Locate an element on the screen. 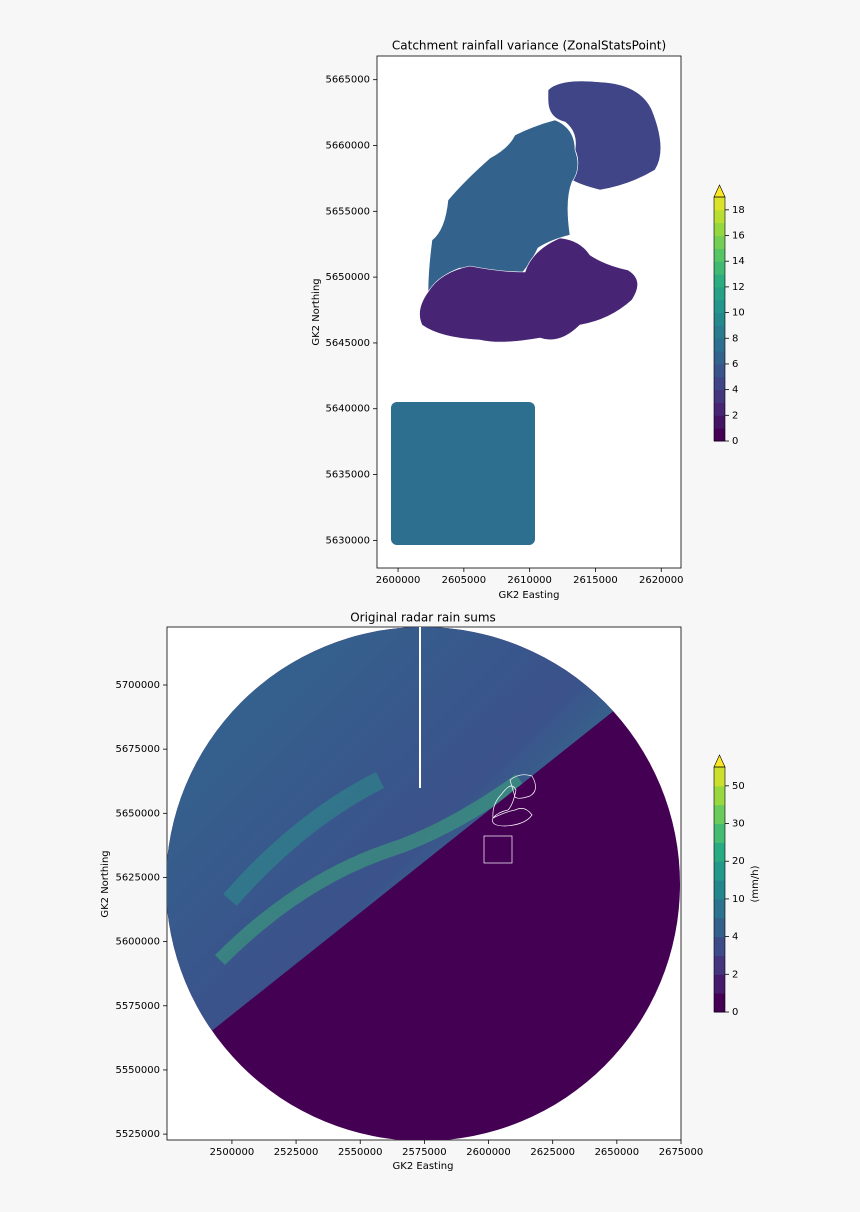 The image size is (860, 1212). x-tick-label: 2575000 is located at coordinates (424, 1152).